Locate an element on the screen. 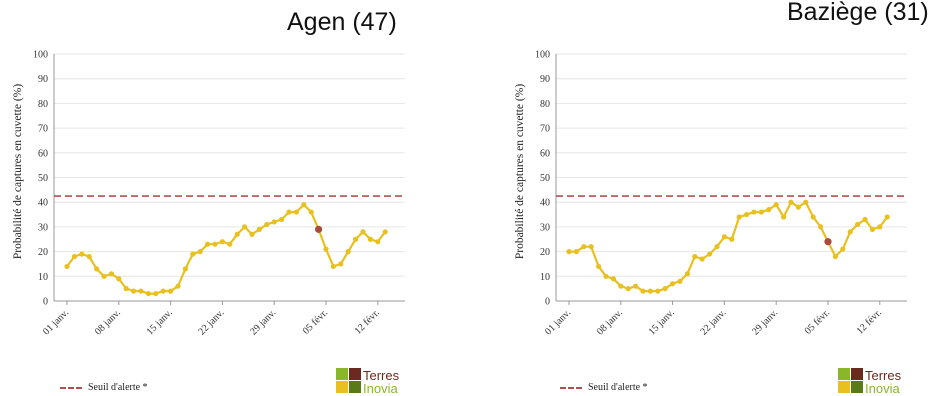  legend-agen: Seuil d'alerte * is located at coordinates (104, 387).